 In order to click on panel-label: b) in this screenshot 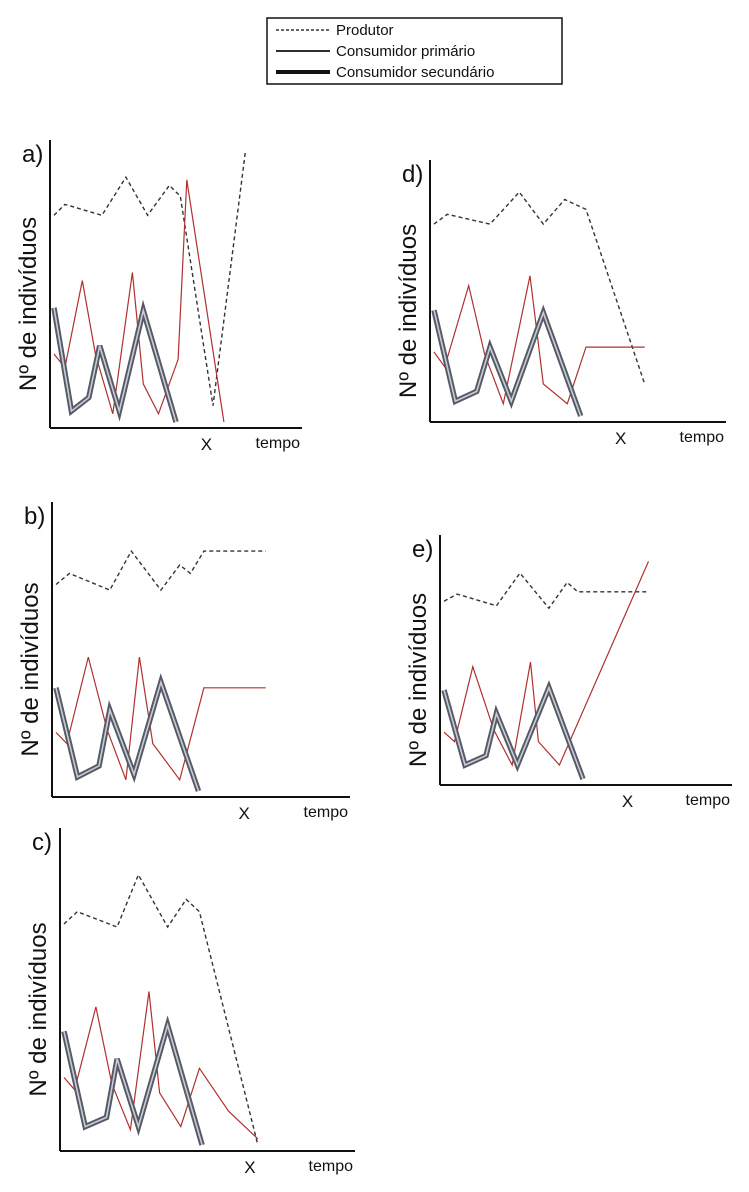, I will do `click(34, 516)`.